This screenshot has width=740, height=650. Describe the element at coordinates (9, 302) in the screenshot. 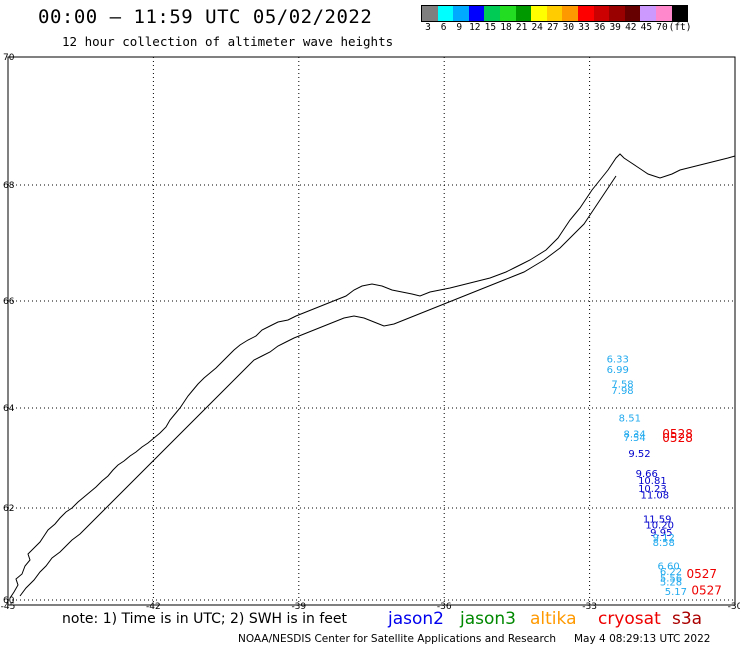

I see `latitude-tick-label: 66` at that location.